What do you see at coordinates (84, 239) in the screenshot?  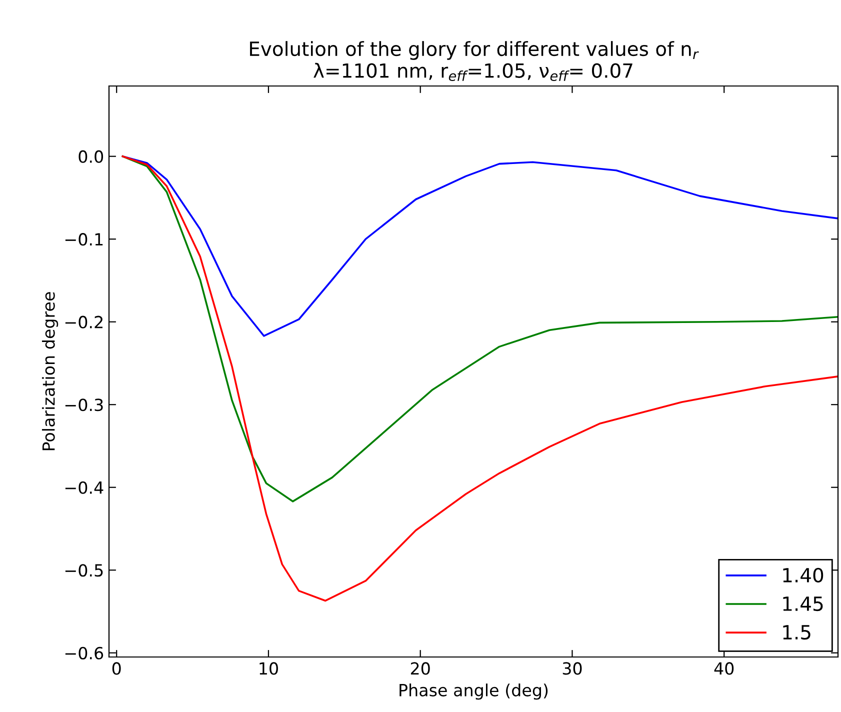 I see `y-tick-label: −0.1` at bounding box center [84, 239].